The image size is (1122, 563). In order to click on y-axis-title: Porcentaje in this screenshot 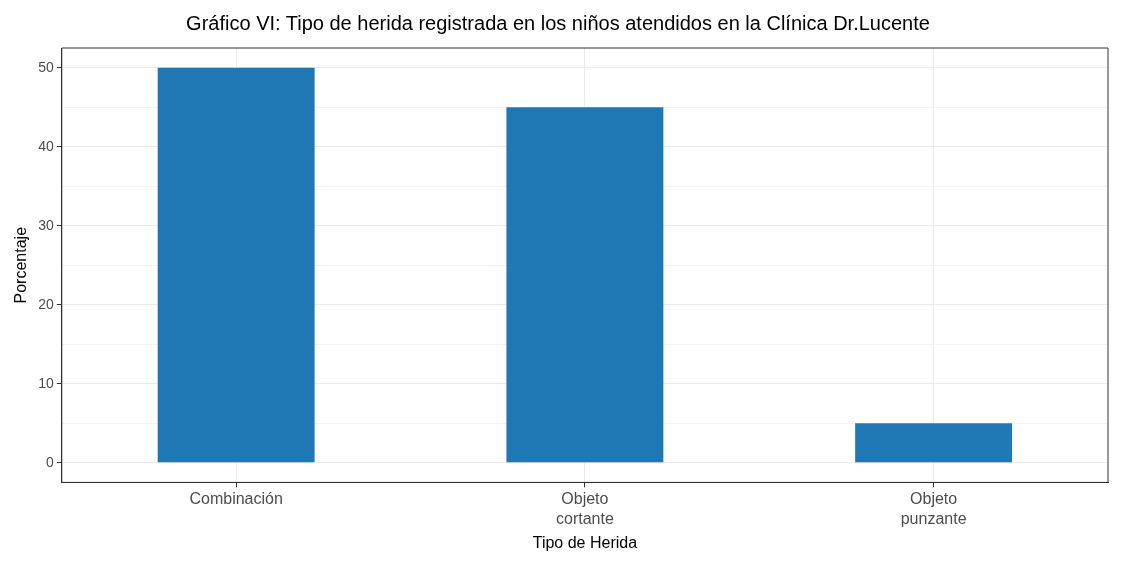, I will do `click(21, 265)`.